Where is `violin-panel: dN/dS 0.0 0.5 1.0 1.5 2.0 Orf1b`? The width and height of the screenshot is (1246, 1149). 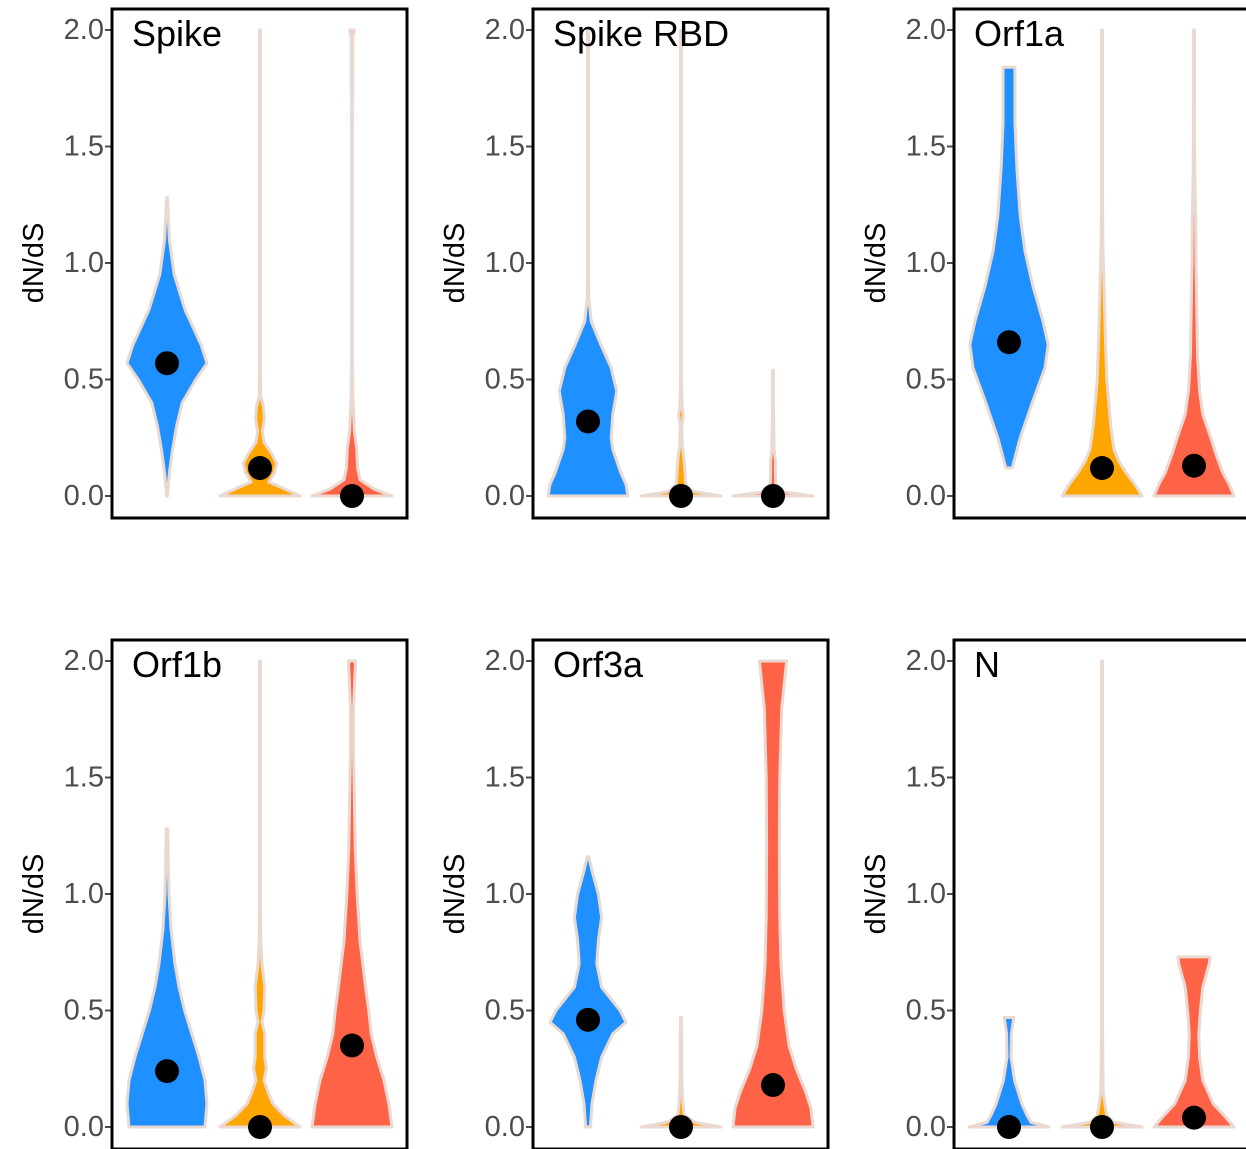 violin-panel: dN/dS 0.0 0.5 1.0 1.5 2.0 Orf1b is located at coordinates (213, 893).